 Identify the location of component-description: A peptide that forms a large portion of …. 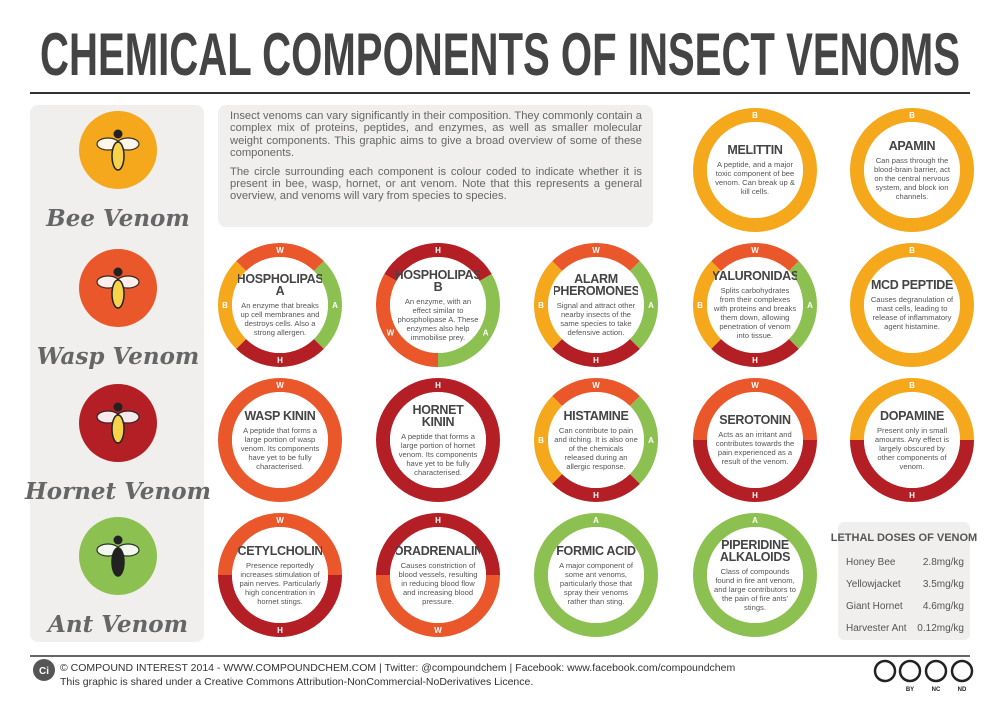
(280, 448).